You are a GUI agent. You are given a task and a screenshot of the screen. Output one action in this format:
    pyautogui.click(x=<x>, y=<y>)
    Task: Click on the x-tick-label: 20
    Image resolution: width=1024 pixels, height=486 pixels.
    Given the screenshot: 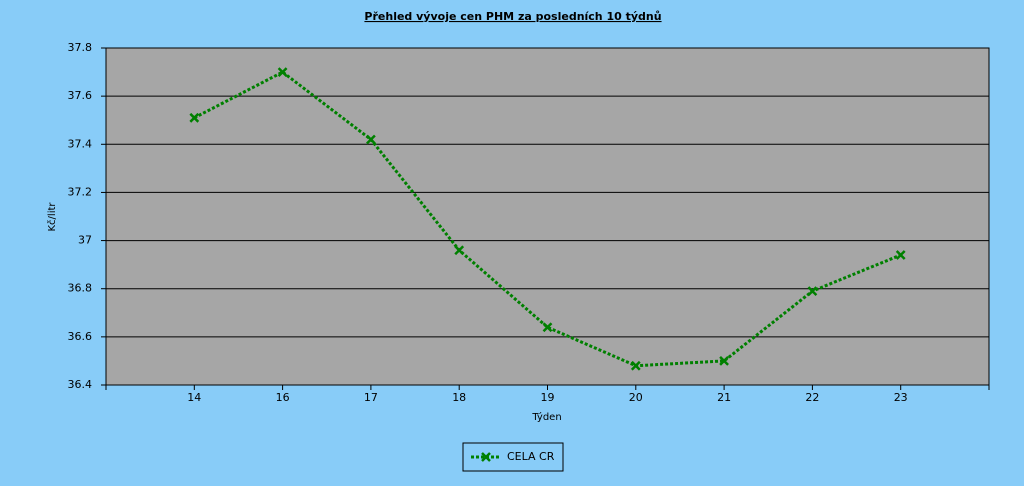 What is the action you would take?
    pyautogui.click(x=636, y=397)
    